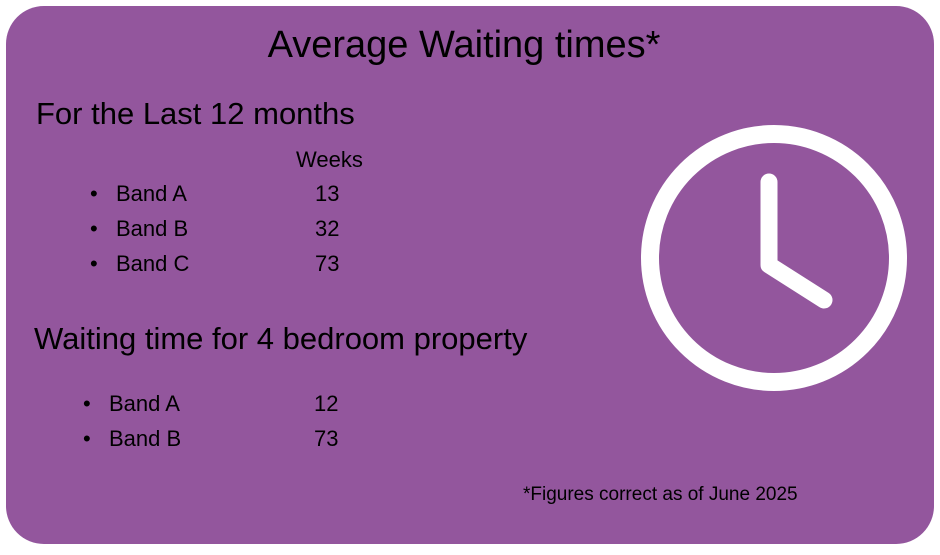 The image size is (940, 555). What do you see at coordinates (281, 338) in the screenshot?
I see `section-heading-4-bedroom: Waiting time for 4 bedroom property` at bounding box center [281, 338].